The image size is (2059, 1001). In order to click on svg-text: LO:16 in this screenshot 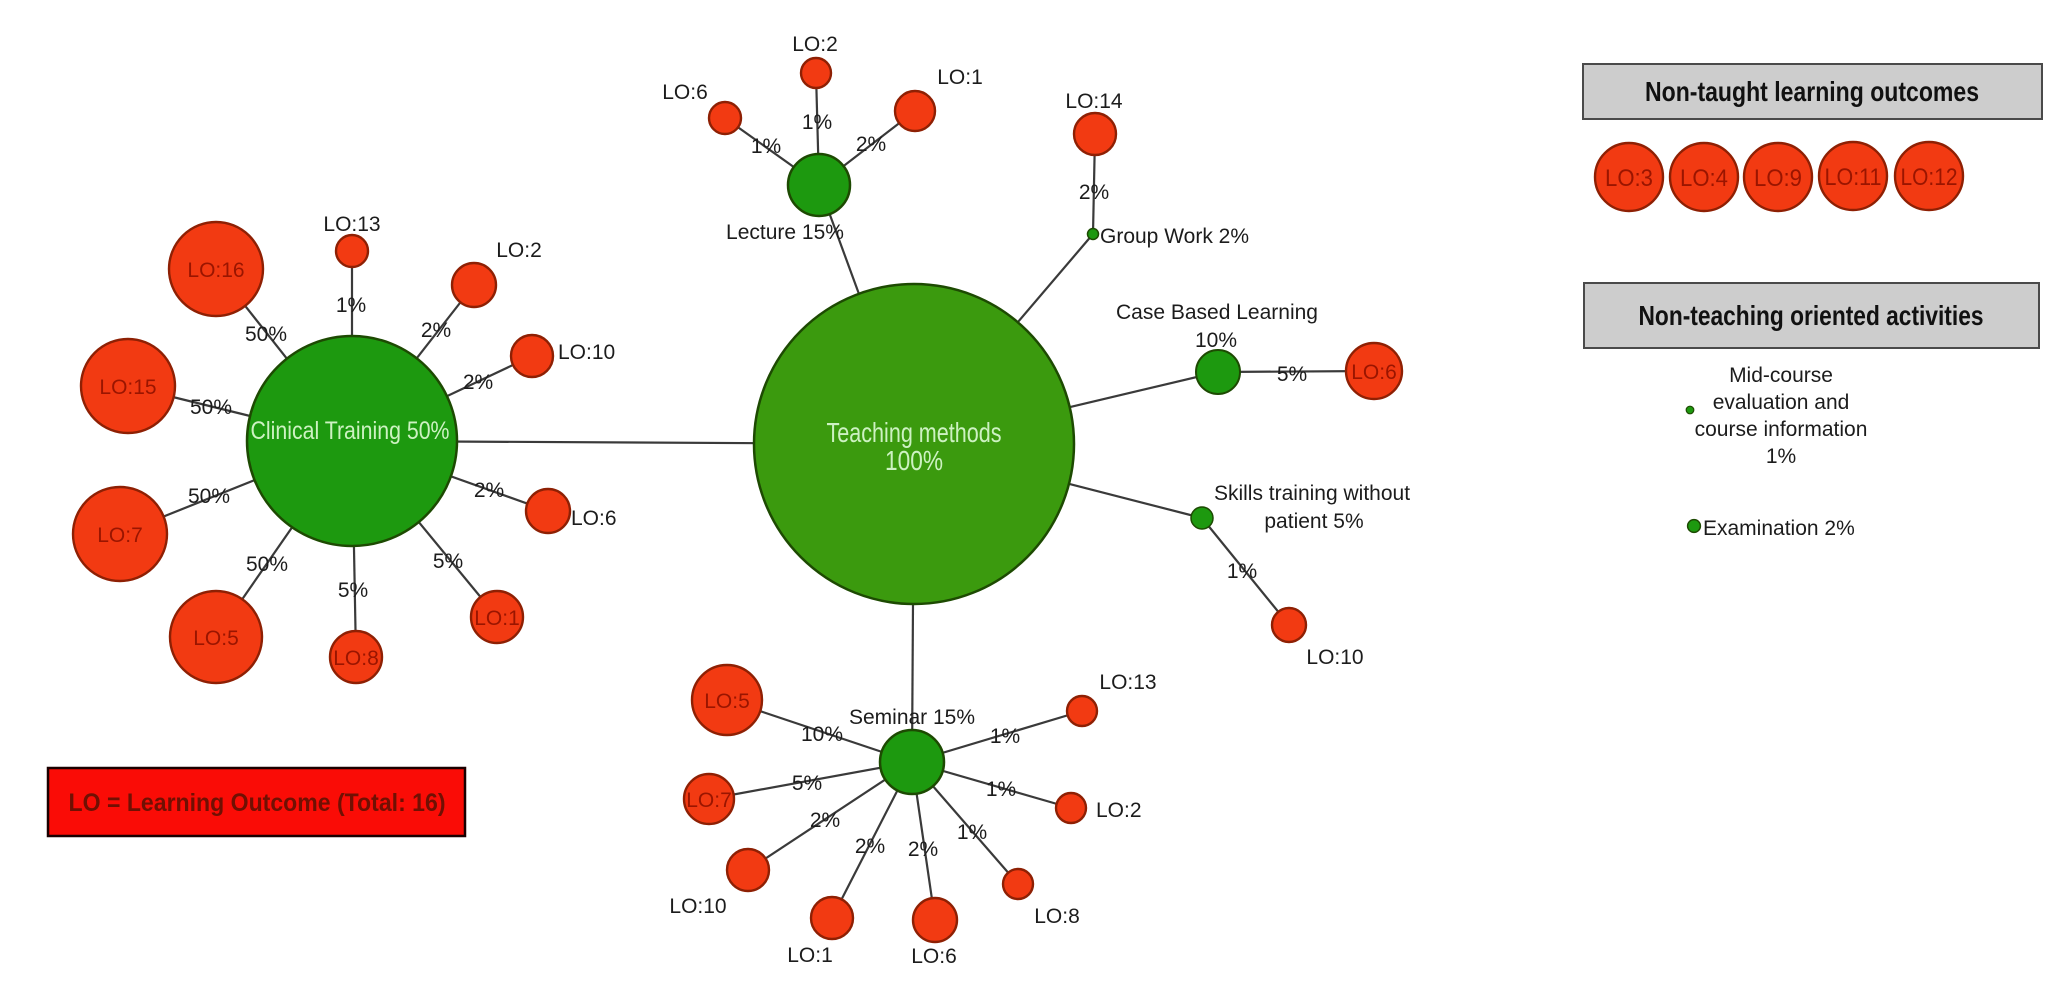, I will do `click(215, 270)`.